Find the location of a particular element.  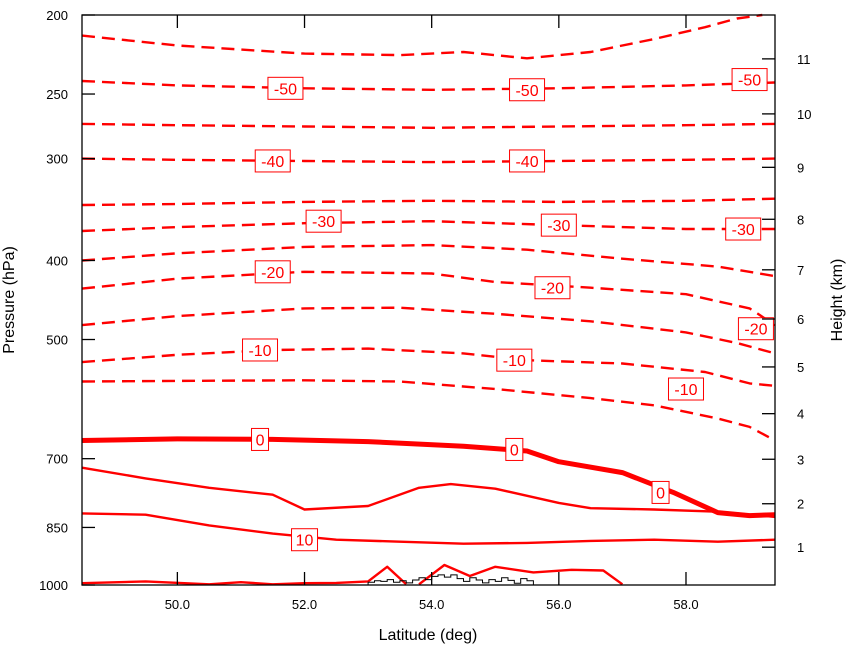

contour-label-5: -30 is located at coordinates (323, 222).